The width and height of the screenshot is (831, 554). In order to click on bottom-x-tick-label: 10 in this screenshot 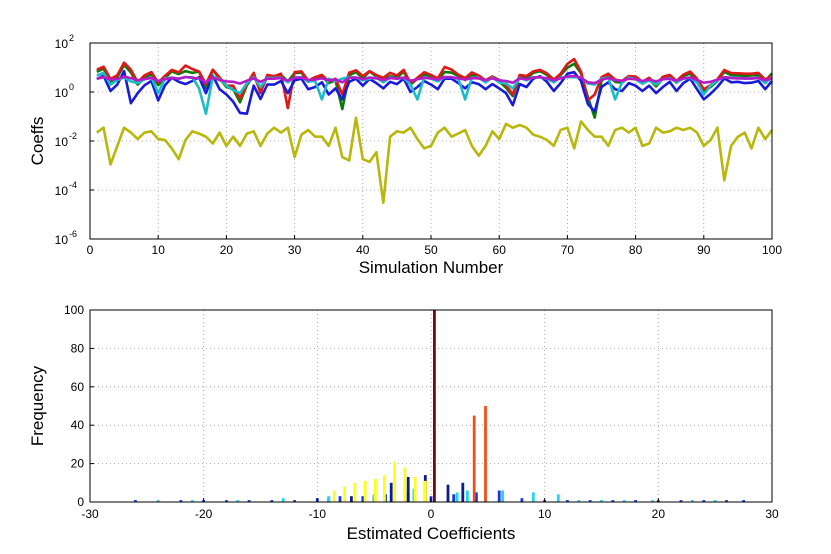, I will do `click(545, 514)`.